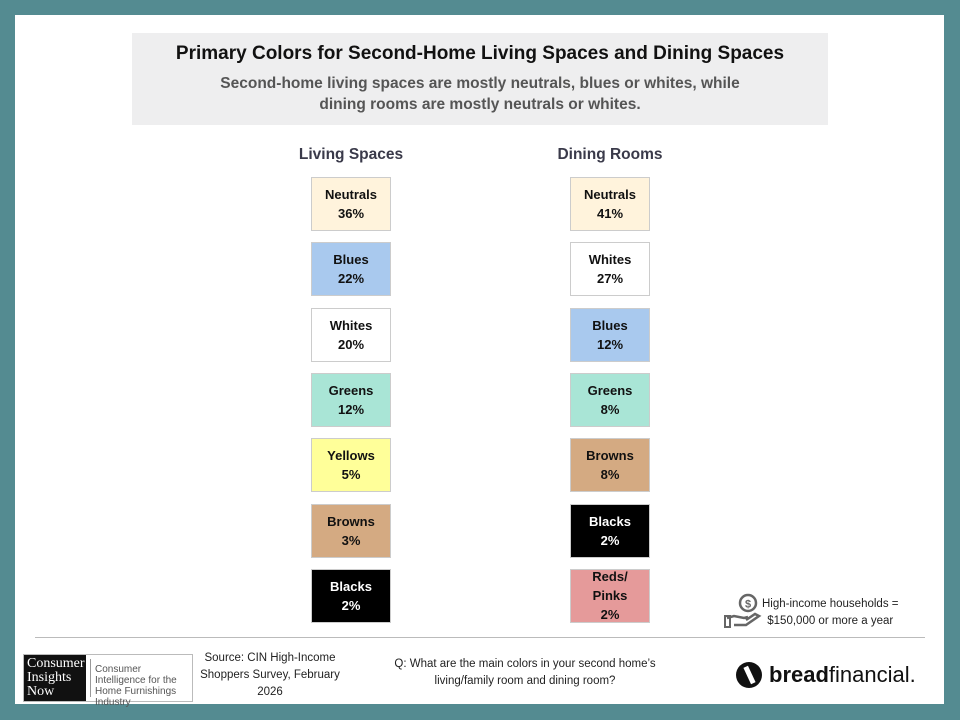 This screenshot has width=960, height=720. Describe the element at coordinates (351, 204) in the screenshot. I see `living-color-box: Neutrals 36%` at that location.